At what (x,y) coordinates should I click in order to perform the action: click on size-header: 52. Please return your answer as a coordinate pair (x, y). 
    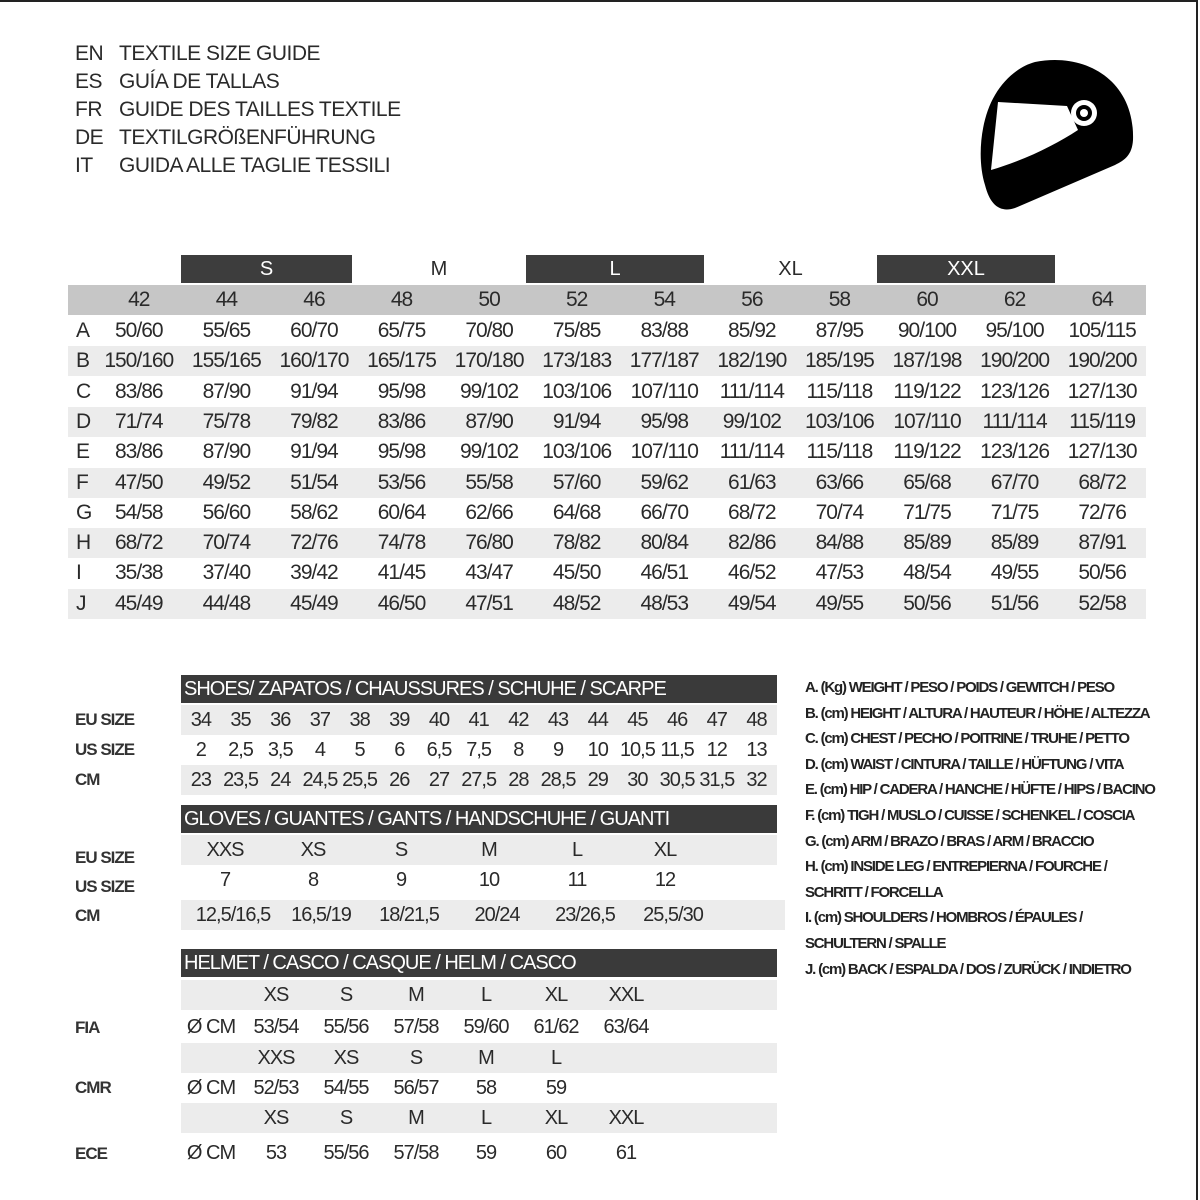
    Looking at the image, I should click on (577, 299).